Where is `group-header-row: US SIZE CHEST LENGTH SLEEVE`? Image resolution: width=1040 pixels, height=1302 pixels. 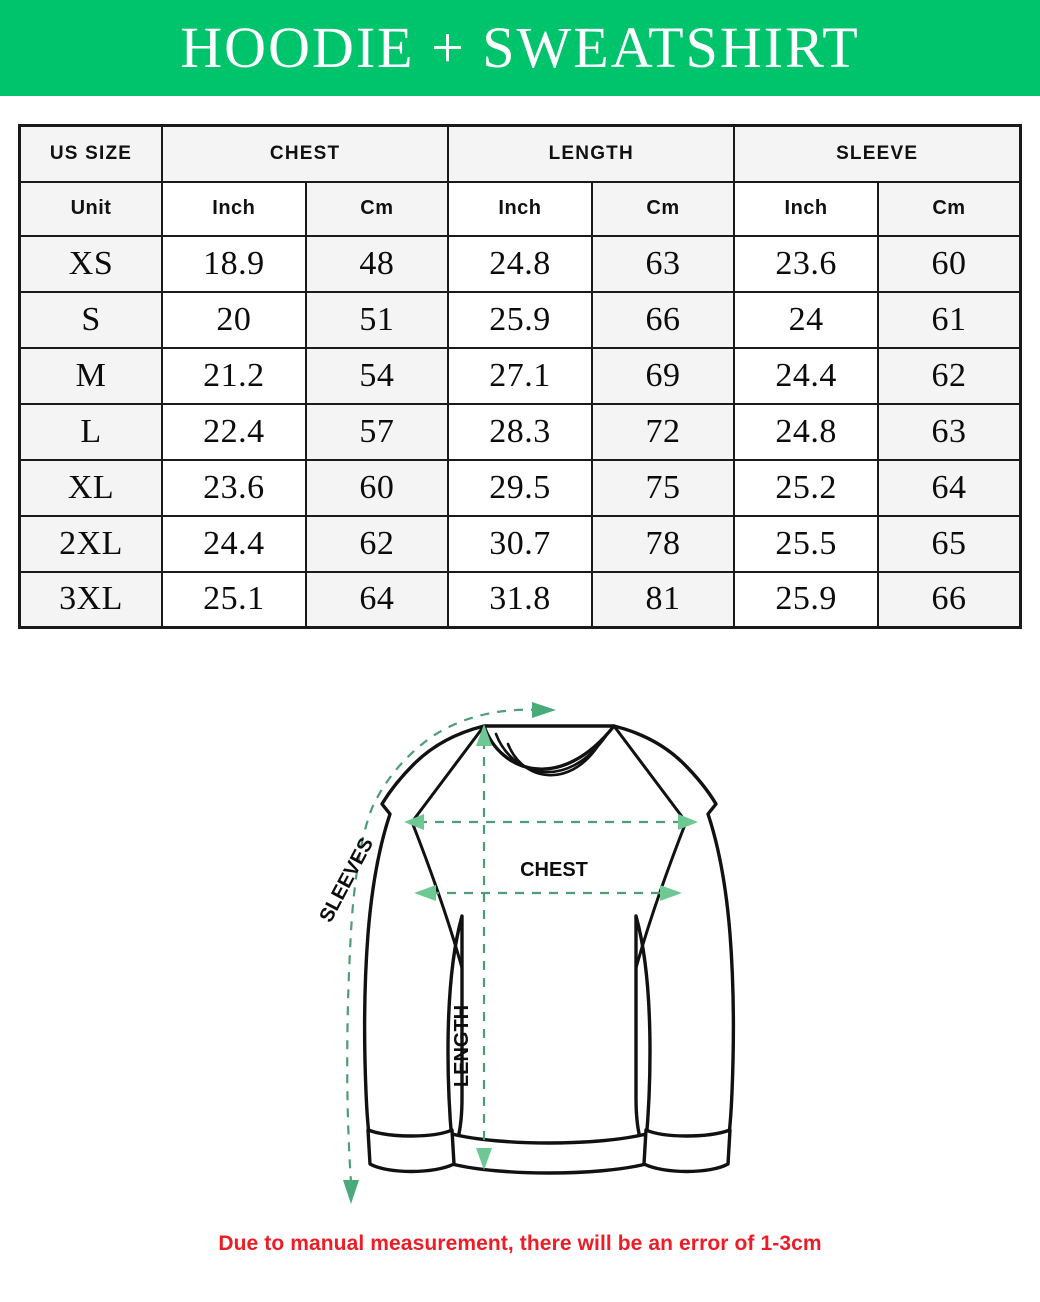 group-header-row: US SIZE CHEST LENGTH SLEEVE is located at coordinates (520, 153).